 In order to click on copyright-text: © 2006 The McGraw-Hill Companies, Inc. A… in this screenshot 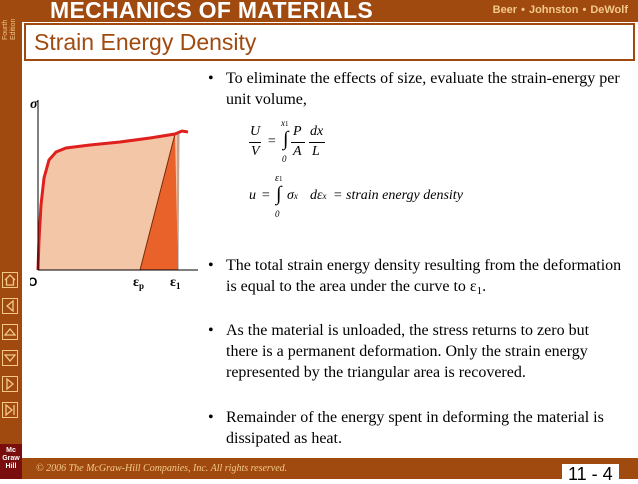, I will do `click(162, 468)`.